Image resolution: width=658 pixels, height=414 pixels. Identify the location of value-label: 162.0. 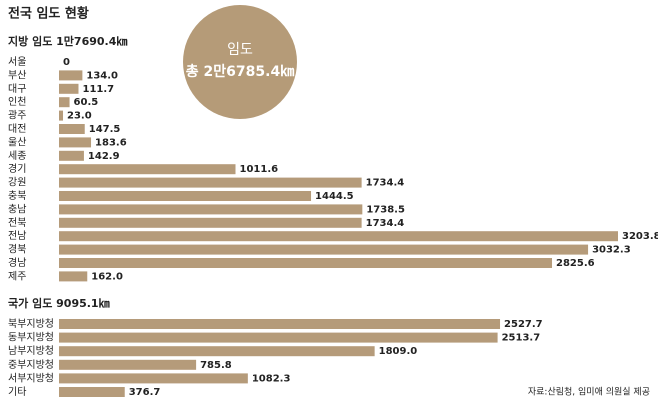
(107, 276).